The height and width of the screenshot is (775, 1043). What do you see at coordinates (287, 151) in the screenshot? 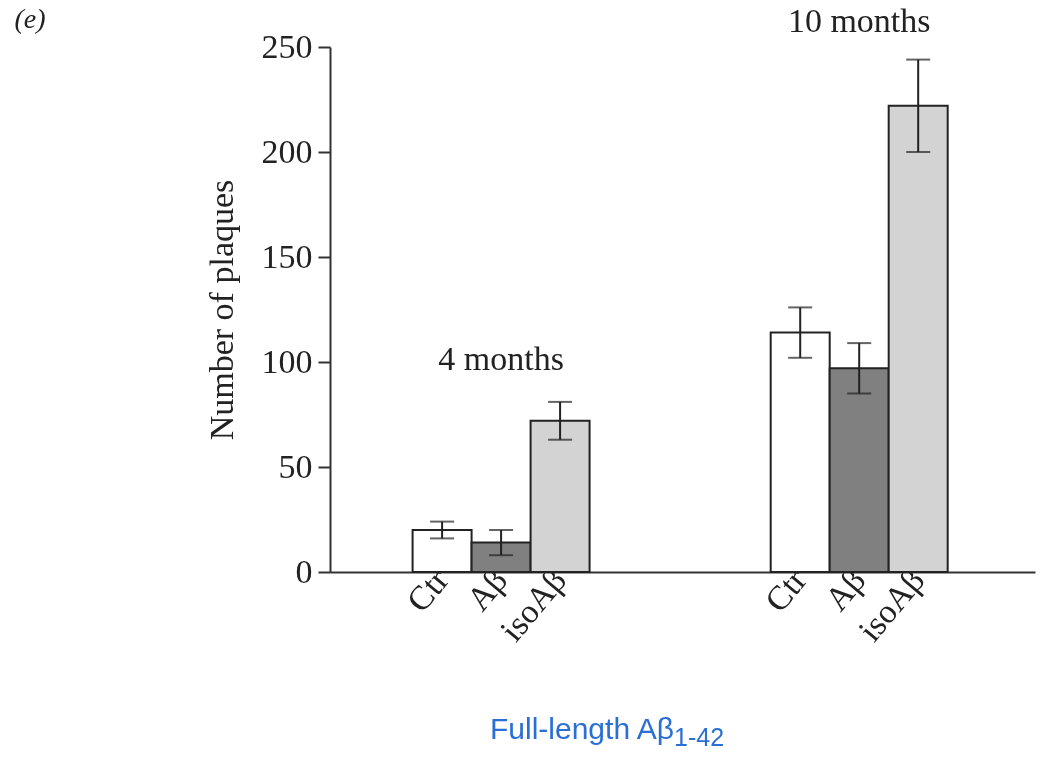
I see `y-tick-label: 200` at bounding box center [287, 151].